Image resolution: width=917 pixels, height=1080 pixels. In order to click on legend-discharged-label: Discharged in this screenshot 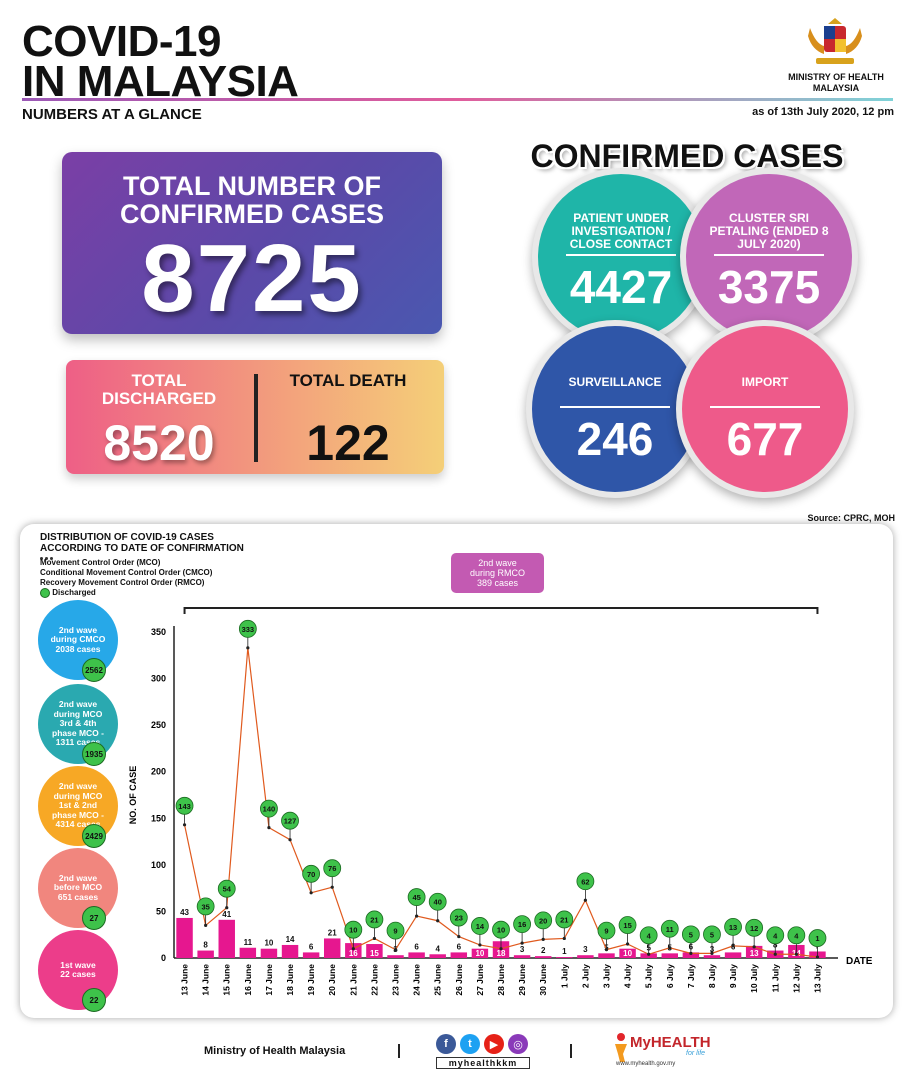, I will do `click(74, 593)`.